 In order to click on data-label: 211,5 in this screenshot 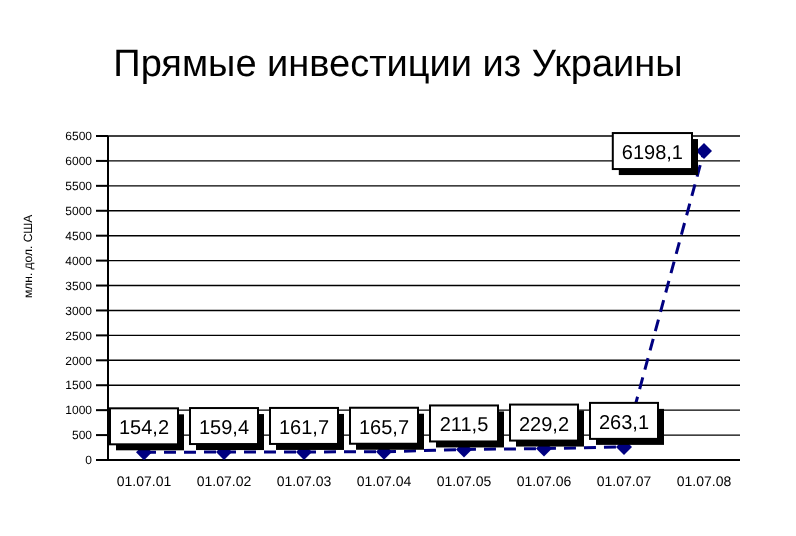, I will do `click(464, 426)`.